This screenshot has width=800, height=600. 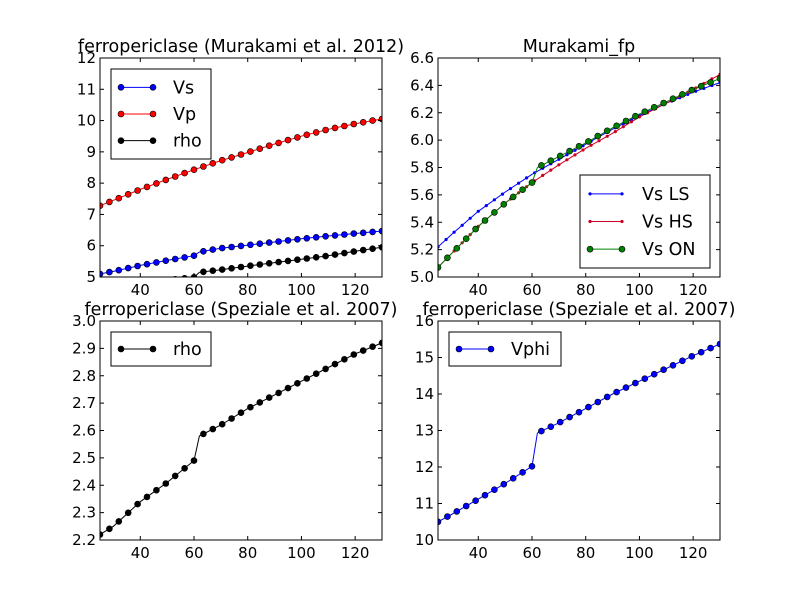 I want to click on y-tick-label: 5.0, so click(x=422, y=277).